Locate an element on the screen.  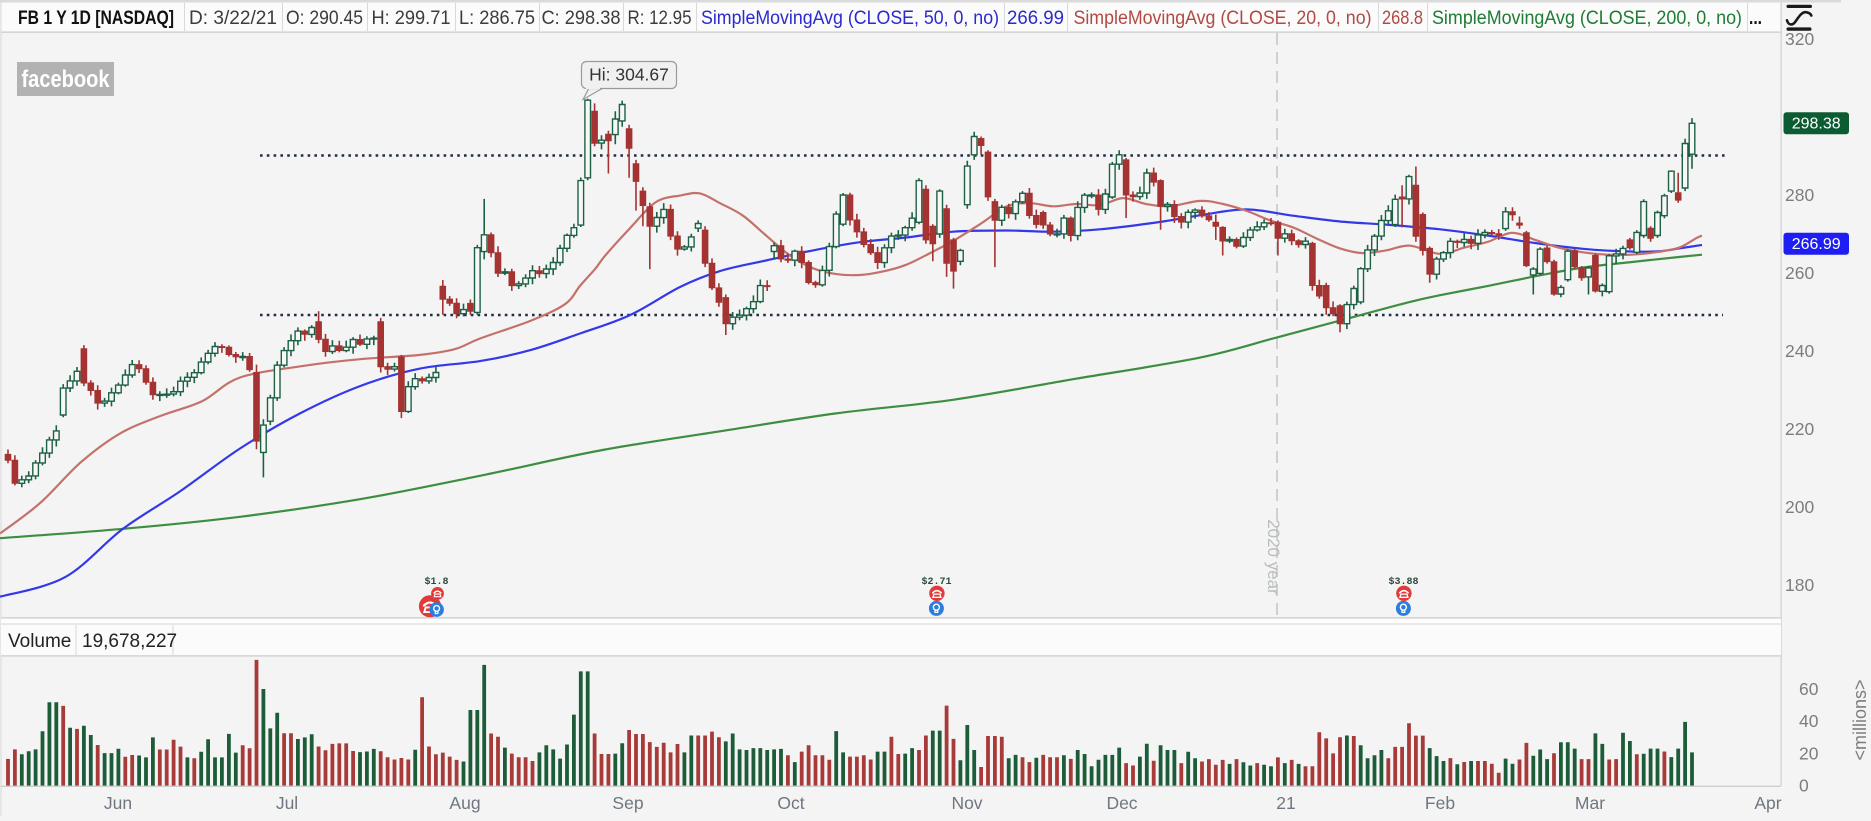
svg-text: 320 is located at coordinates (1799, 39).